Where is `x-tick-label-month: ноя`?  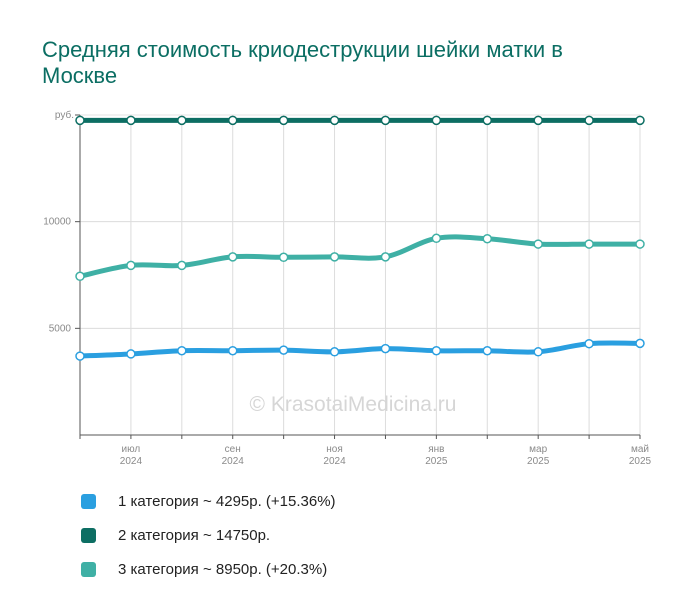
x-tick-label-month: ноя is located at coordinates (334, 449).